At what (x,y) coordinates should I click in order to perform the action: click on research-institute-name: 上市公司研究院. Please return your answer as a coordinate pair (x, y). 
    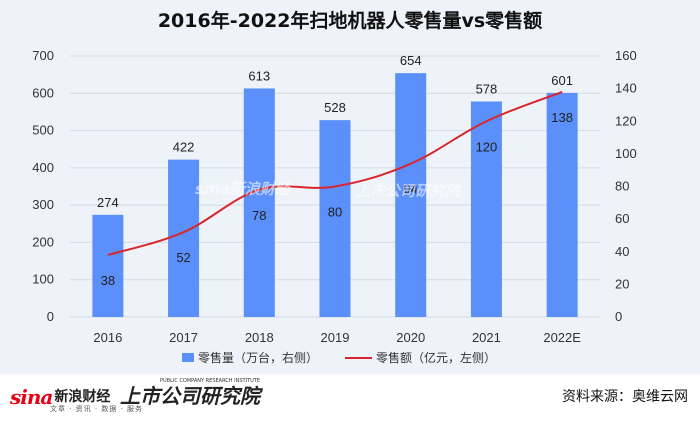
    Looking at the image, I should click on (190, 396).